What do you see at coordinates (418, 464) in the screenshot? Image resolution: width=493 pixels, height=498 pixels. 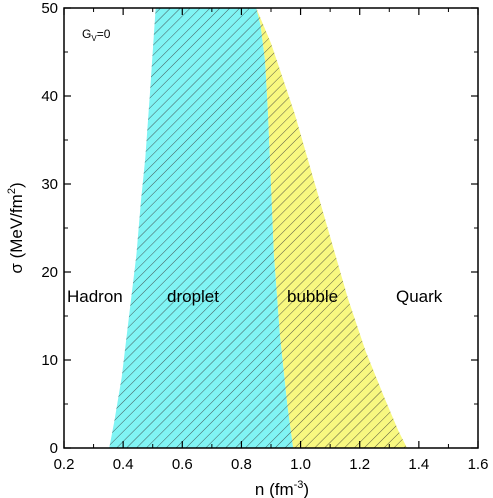 I see `x-tick-label: 1.4` at bounding box center [418, 464].